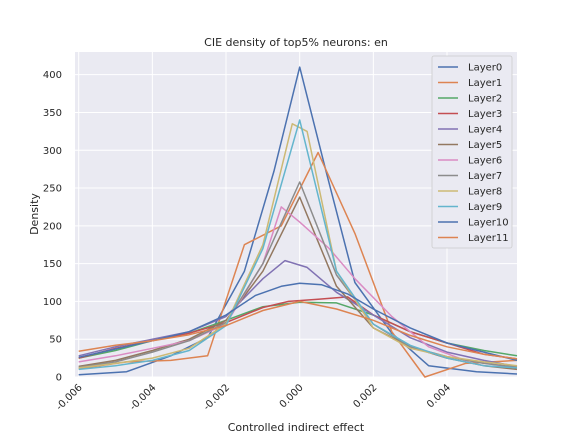 Image resolution: width=576 pixels, height=432 pixels. Describe the element at coordinates (439, 396) in the screenshot. I see `x-tick-label: 0.004` at that location.